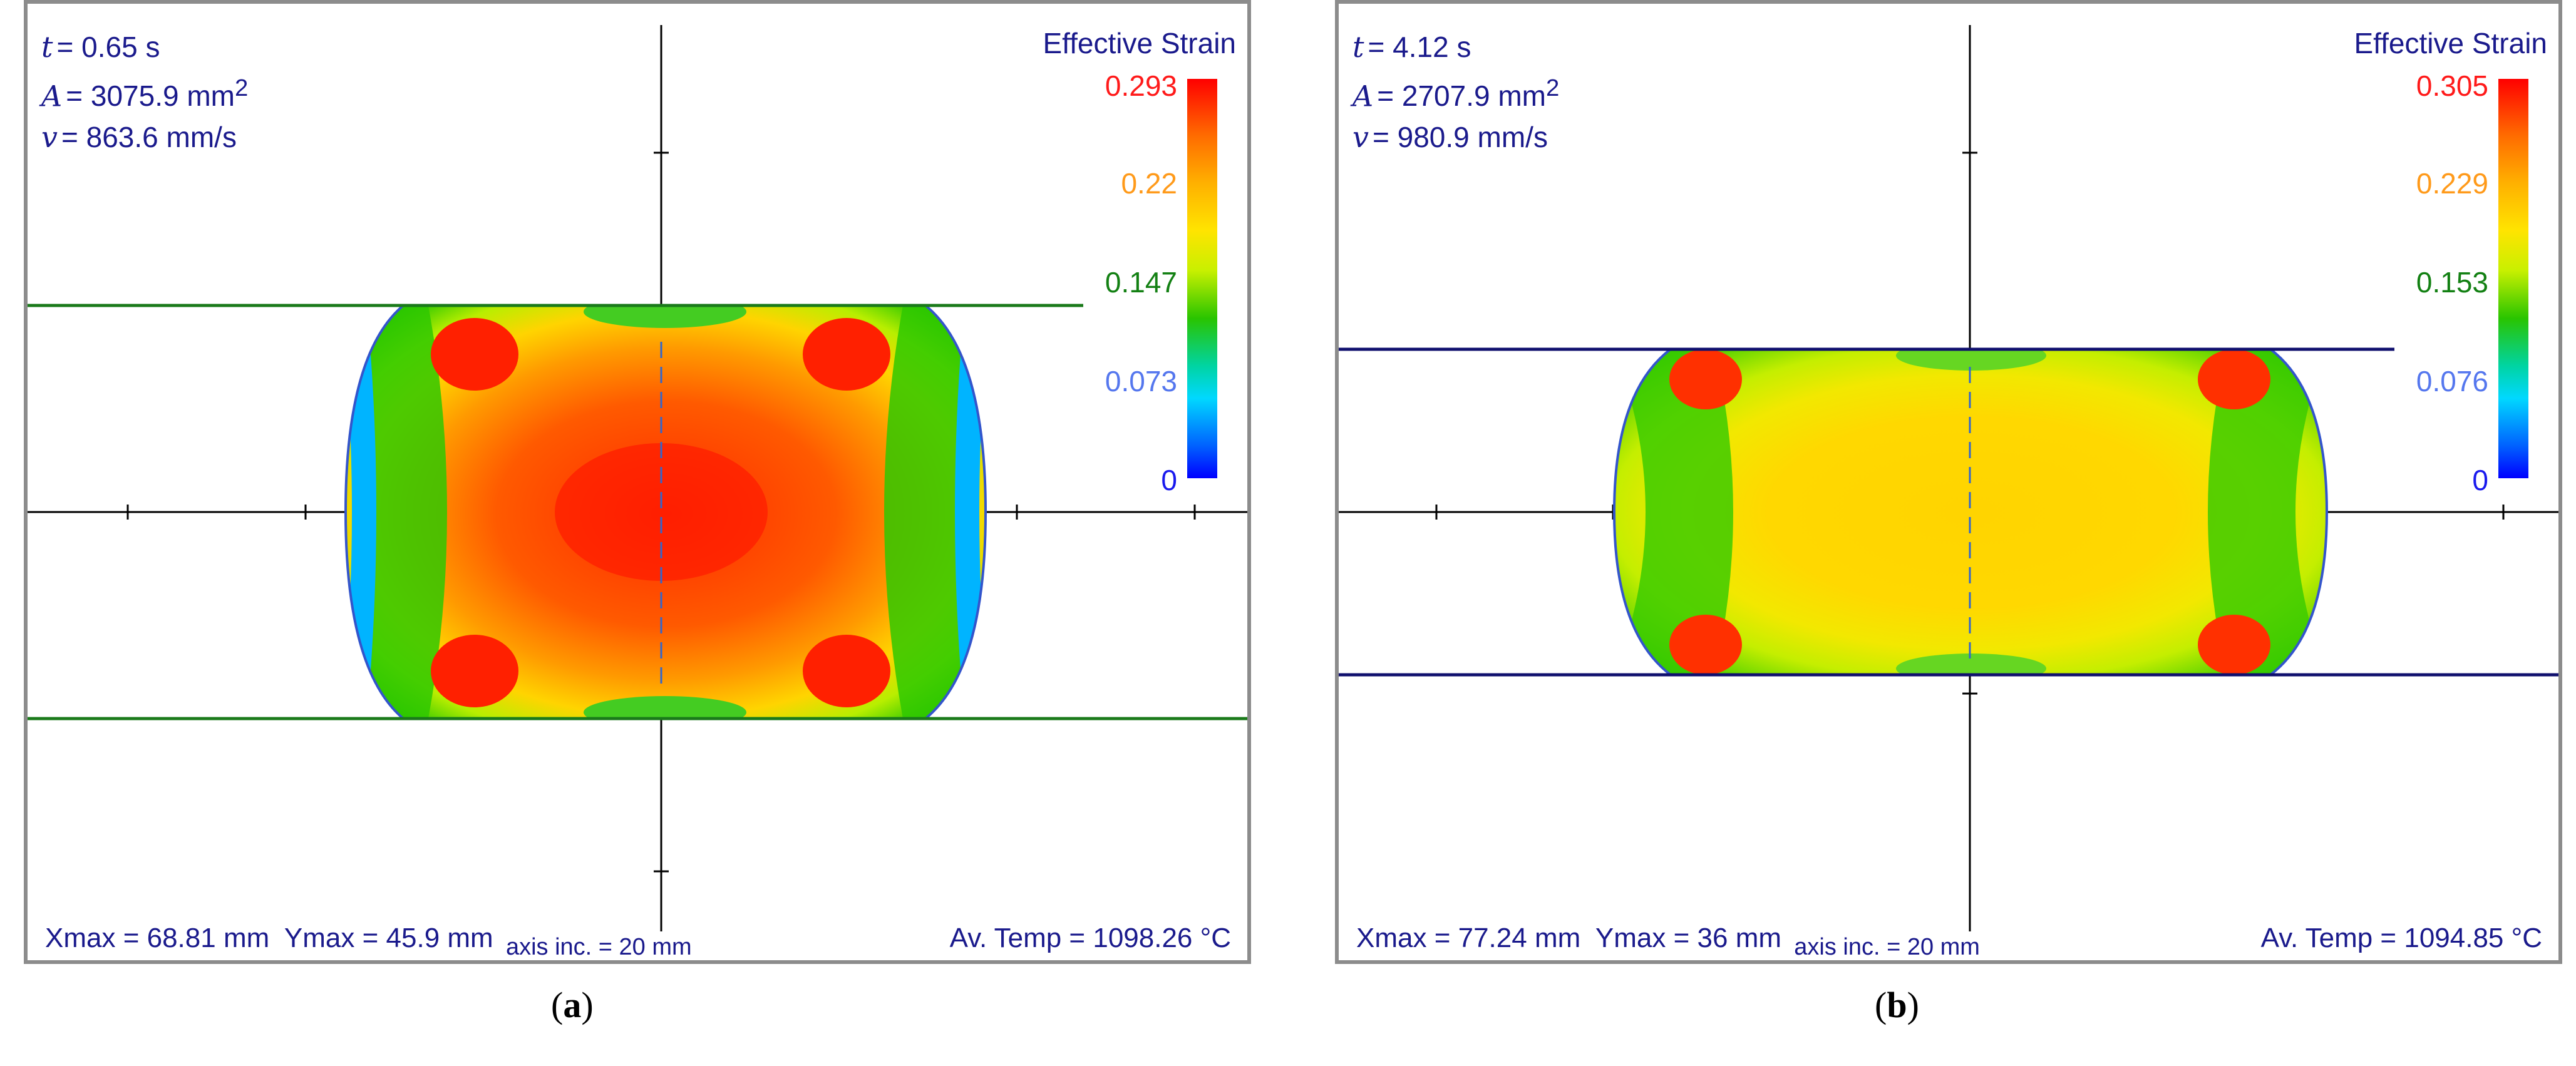 The image size is (2576, 1066). Describe the element at coordinates (572, 1005) in the screenshot. I see `caption-a: (a)` at that location.